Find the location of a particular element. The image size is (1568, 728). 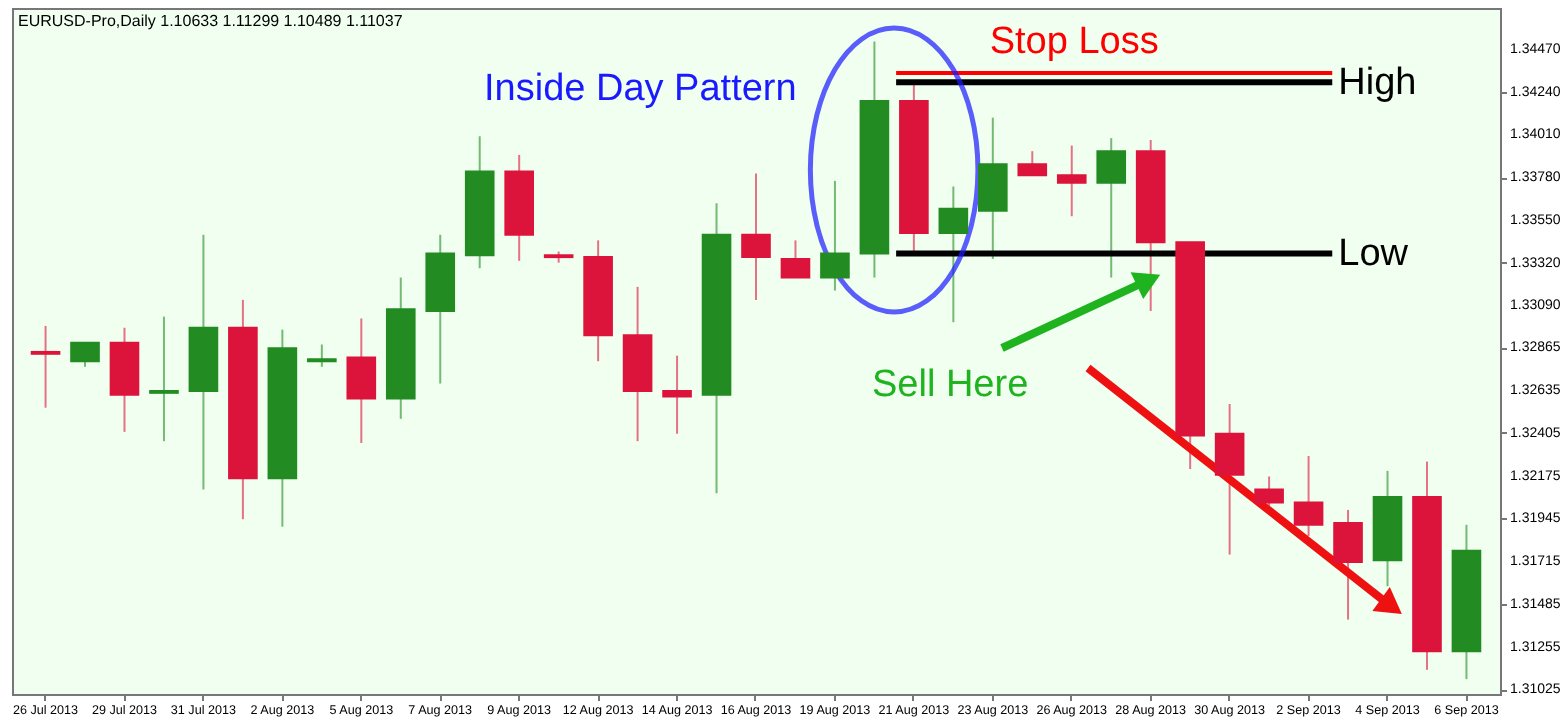

ref-line-label: High is located at coordinates (1377, 83).